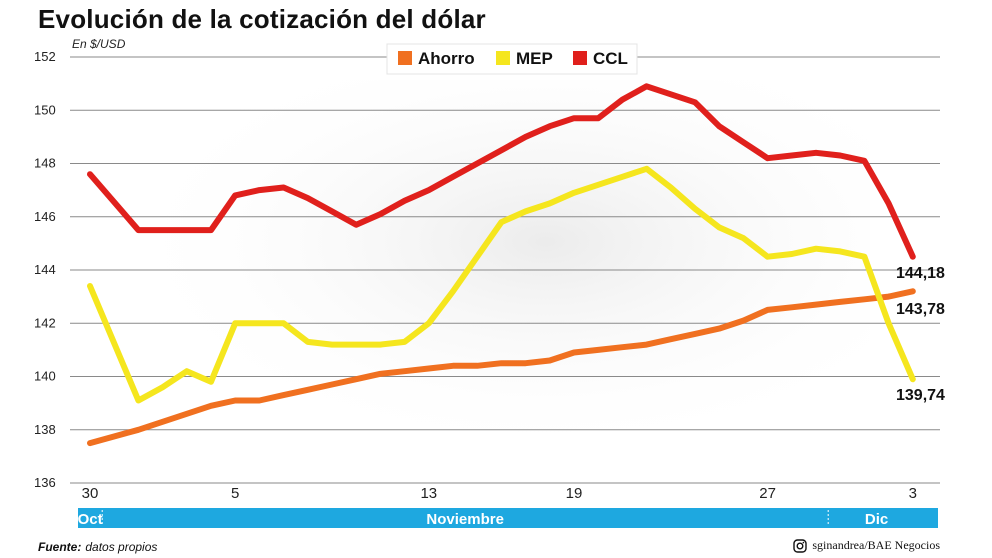  What do you see at coordinates (920, 395) in the screenshot?
I see `end-label-mep: 139,74` at bounding box center [920, 395].